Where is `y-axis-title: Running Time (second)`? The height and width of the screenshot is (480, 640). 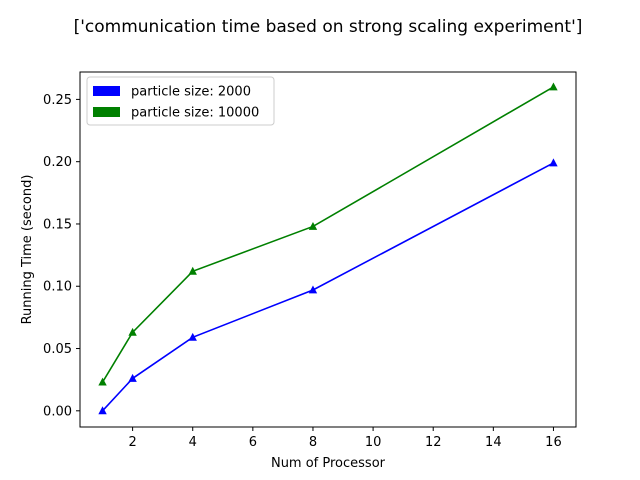
y-axis-title: Running Time (second) is located at coordinates (27, 250).